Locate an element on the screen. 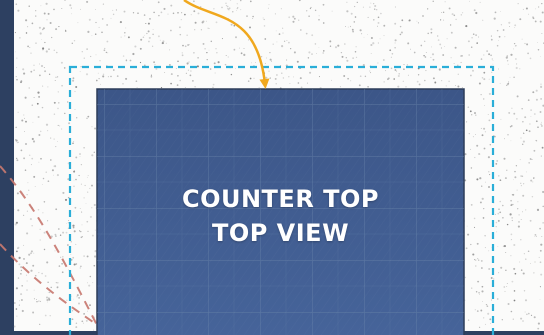 This screenshot has width=544, height=335. countertop-label-line-2: TOP VIEW is located at coordinates (280, 233).